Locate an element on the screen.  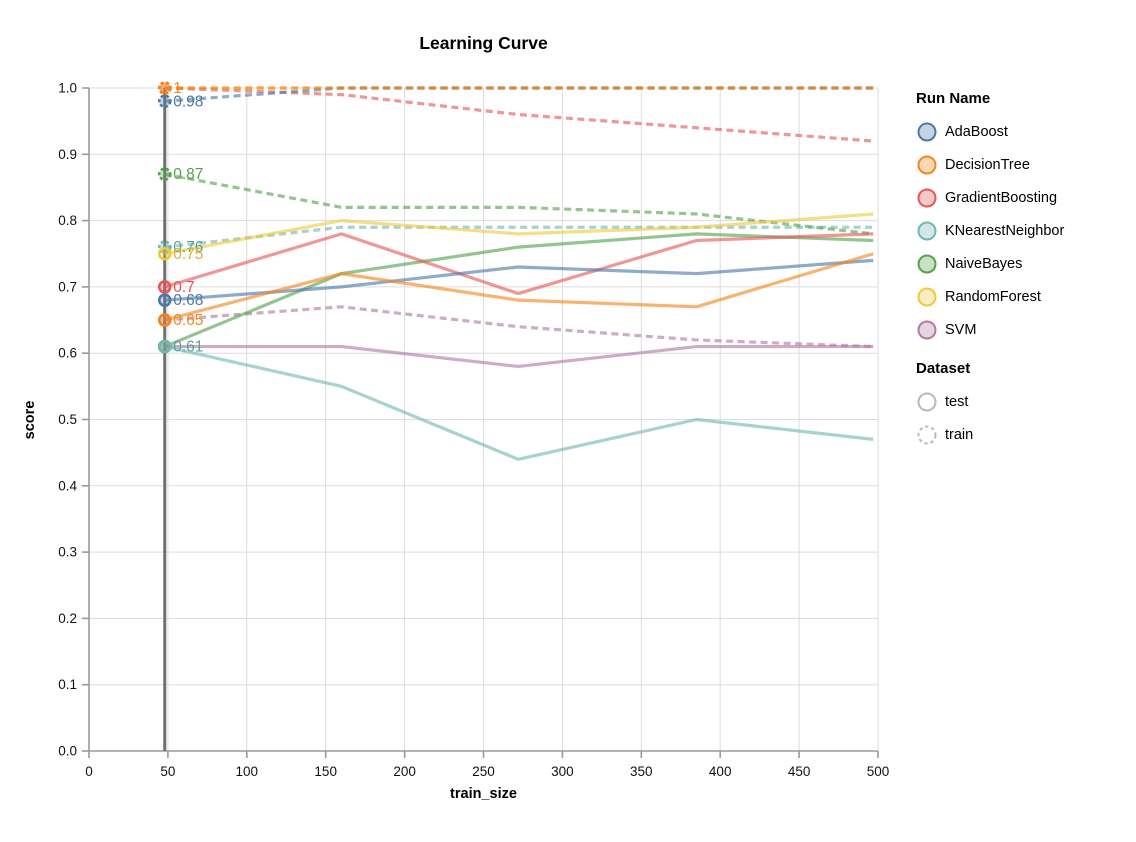
x-tick-label: 450 is located at coordinates (799, 771).